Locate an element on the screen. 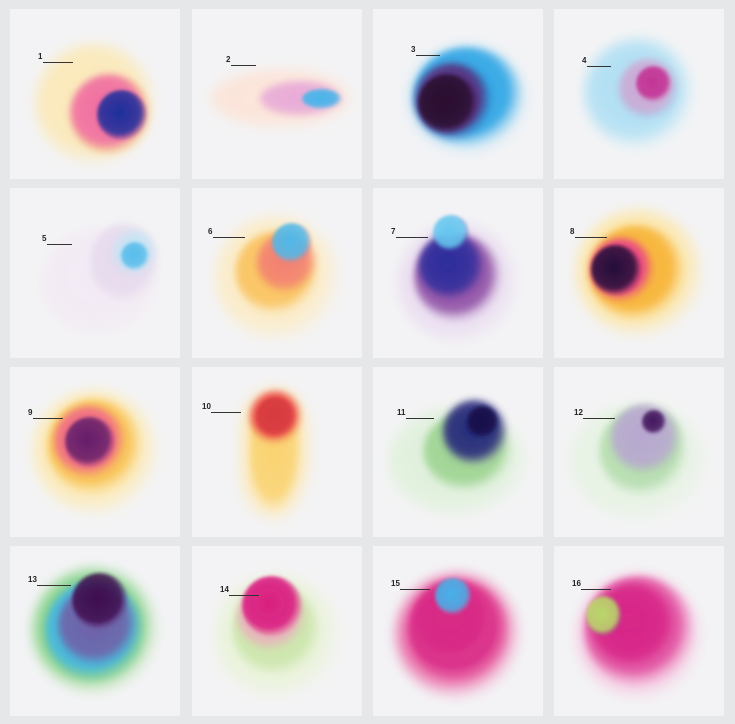 The image size is (735, 724). orb-tile-7: 7 is located at coordinates (458, 273).